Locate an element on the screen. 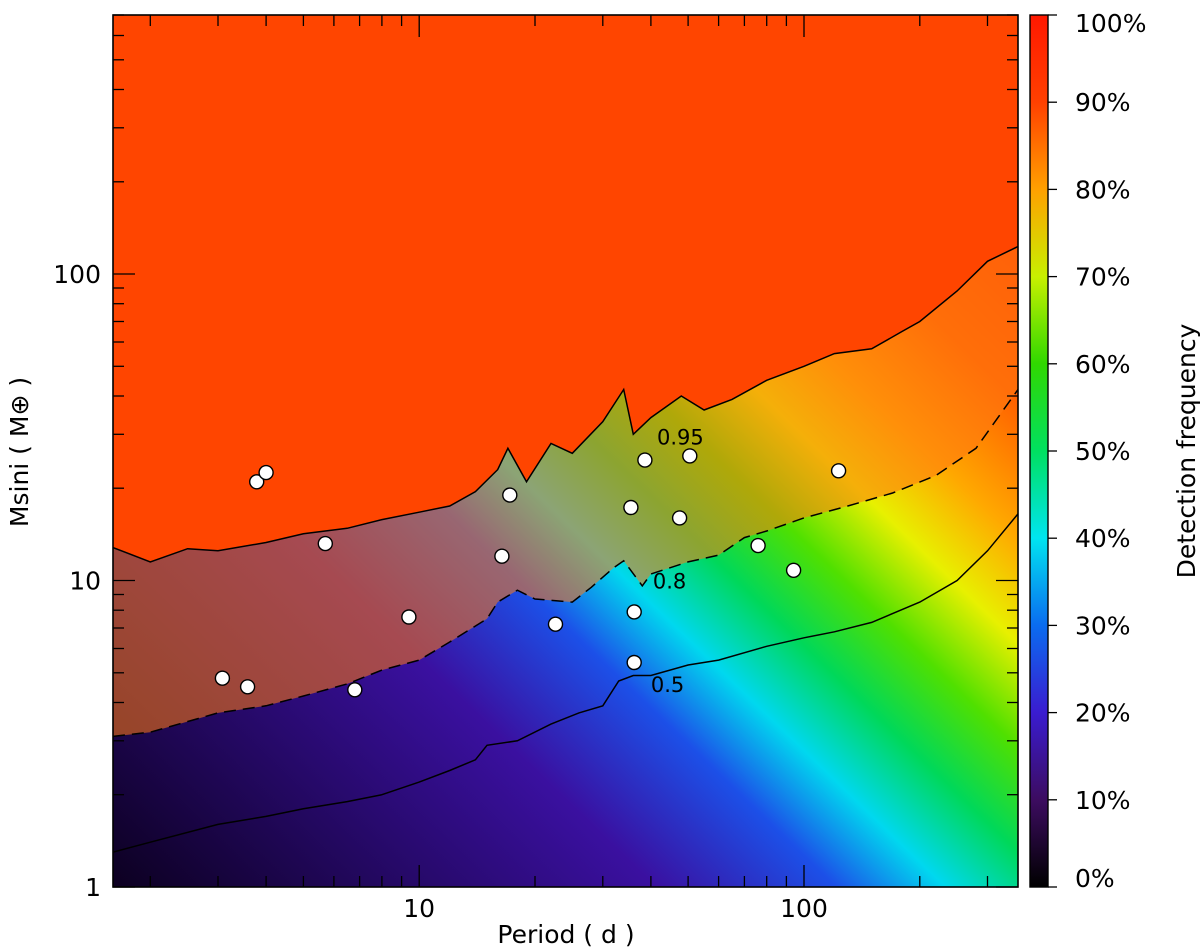 The width and height of the screenshot is (1200, 950). colorbar-tick-label: 90% is located at coordinates (1103, 102).